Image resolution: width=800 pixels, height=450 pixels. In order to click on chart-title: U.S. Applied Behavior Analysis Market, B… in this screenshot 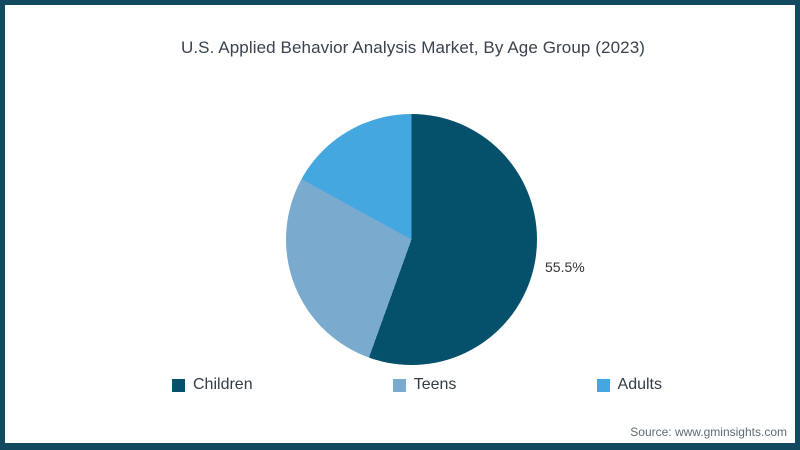, I will do `click(413, 47)`.